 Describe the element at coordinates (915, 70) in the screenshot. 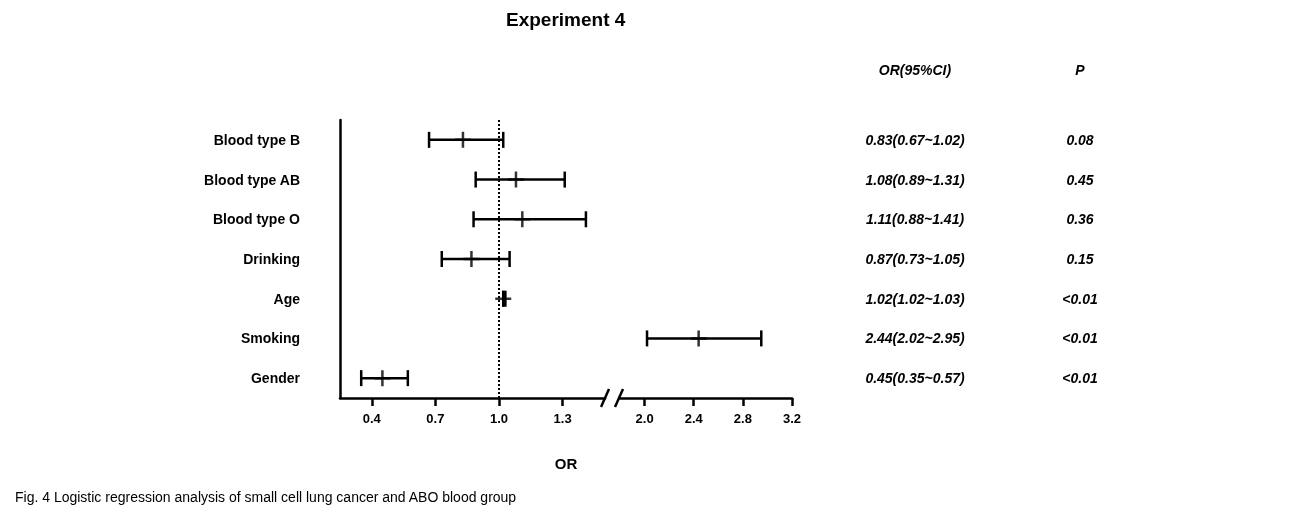

I see `text: OR(95%CI)` at that location.